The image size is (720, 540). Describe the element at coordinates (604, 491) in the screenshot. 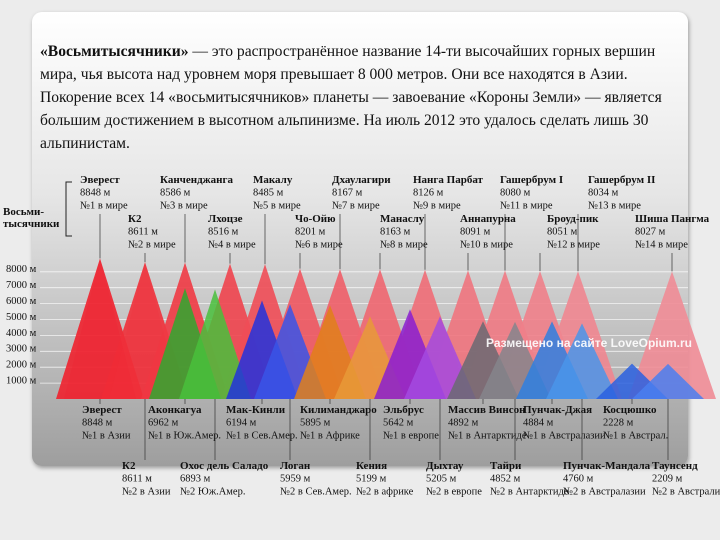

I see `mountain-rank: №2 в Австралазии` at that location.